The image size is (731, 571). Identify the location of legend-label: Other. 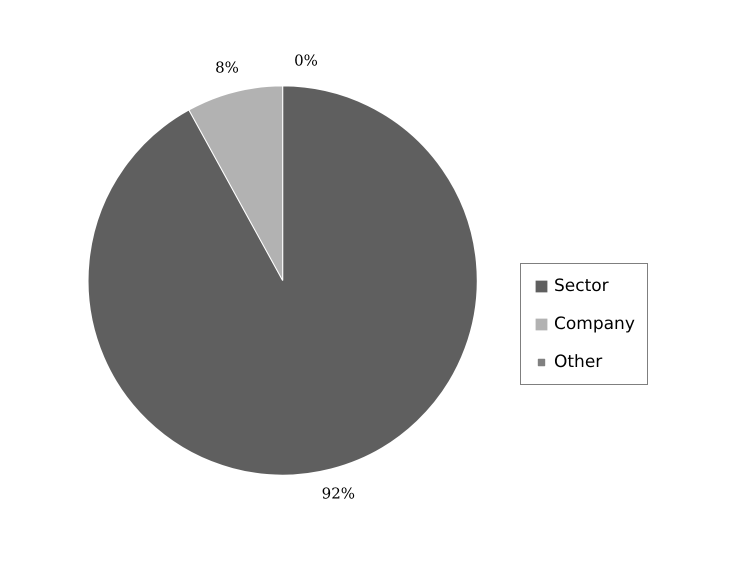
(578, 362).